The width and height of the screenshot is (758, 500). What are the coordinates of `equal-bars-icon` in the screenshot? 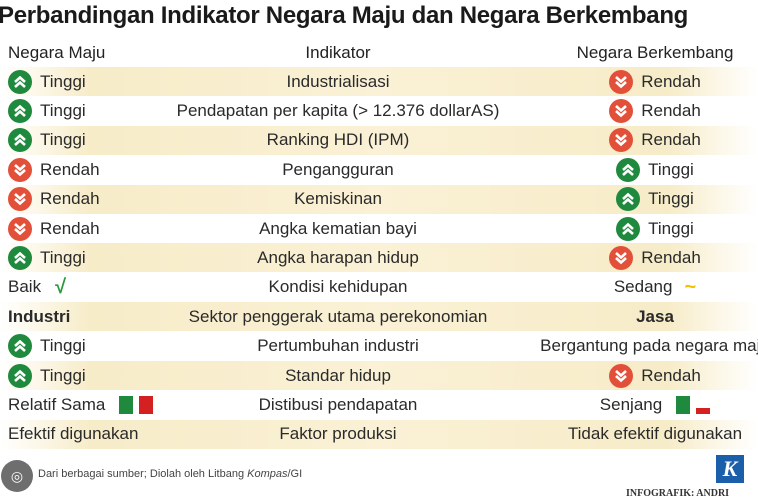 It's located at (136, 404).